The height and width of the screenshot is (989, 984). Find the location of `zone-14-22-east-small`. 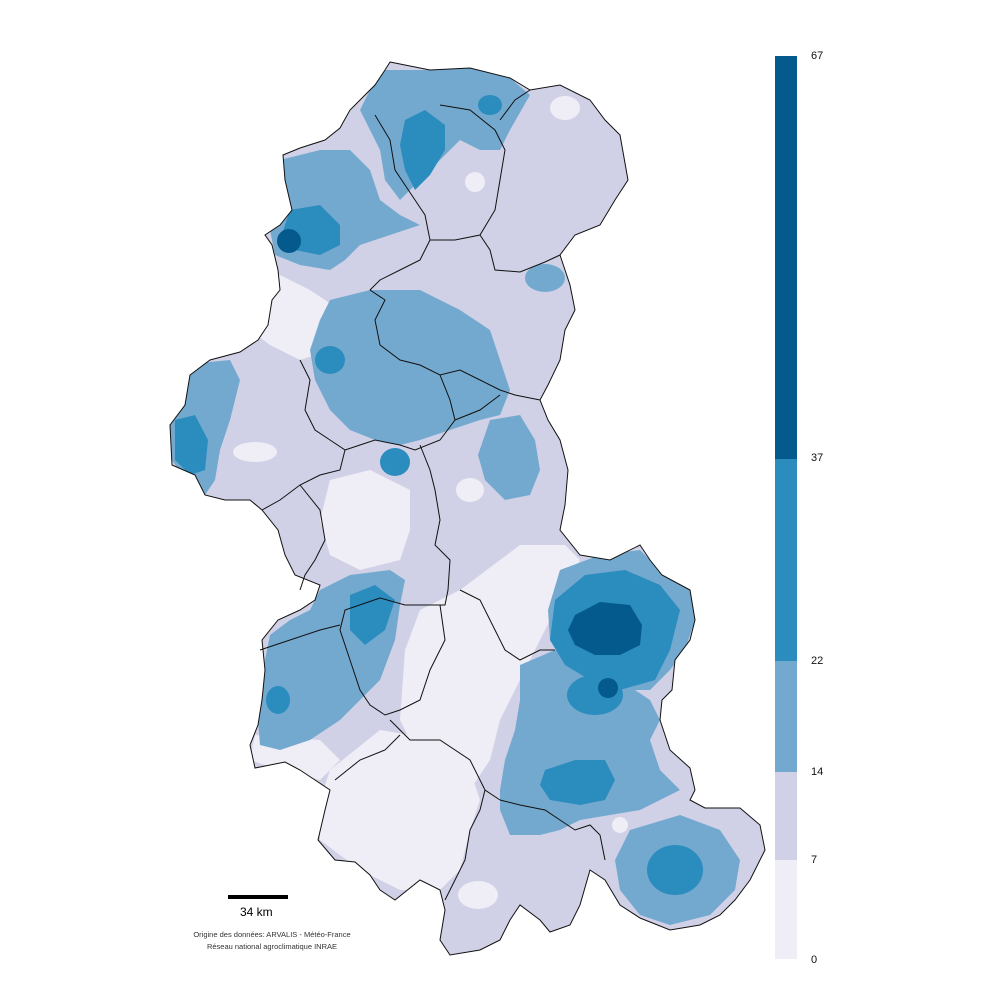

zone-14-22-east-small is located at coordinates (545, 278).